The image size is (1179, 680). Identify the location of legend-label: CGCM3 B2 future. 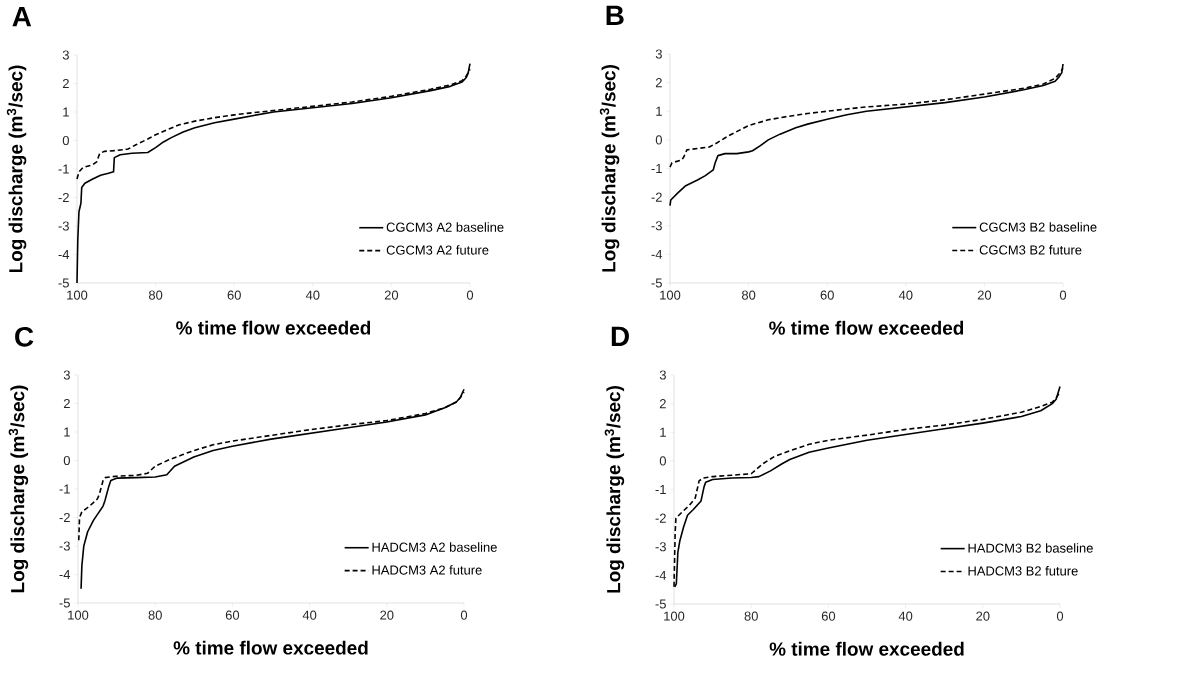
(1030, 250).